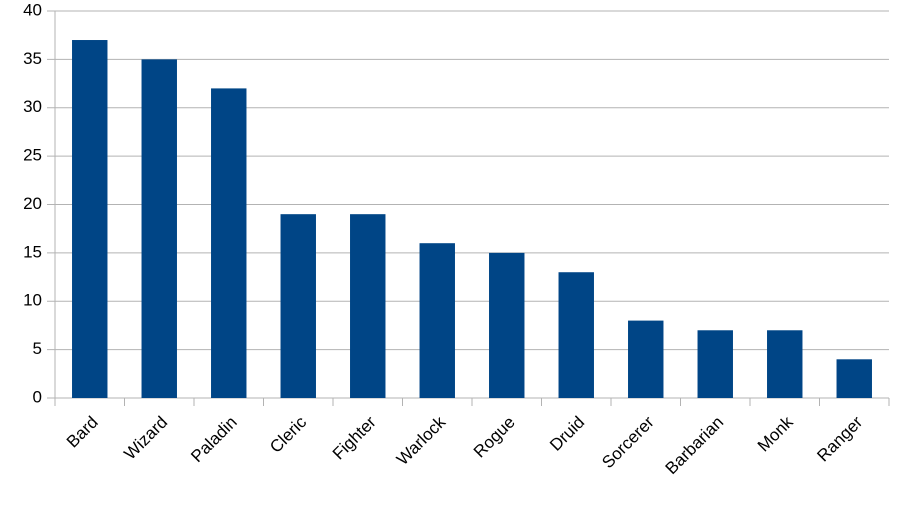 This screenshot has width=907, height=510. What do you see at coordinates (839, 438) in the screenshot?
I see `x-tick-label: Ranger` at bounding box center [839, 438].